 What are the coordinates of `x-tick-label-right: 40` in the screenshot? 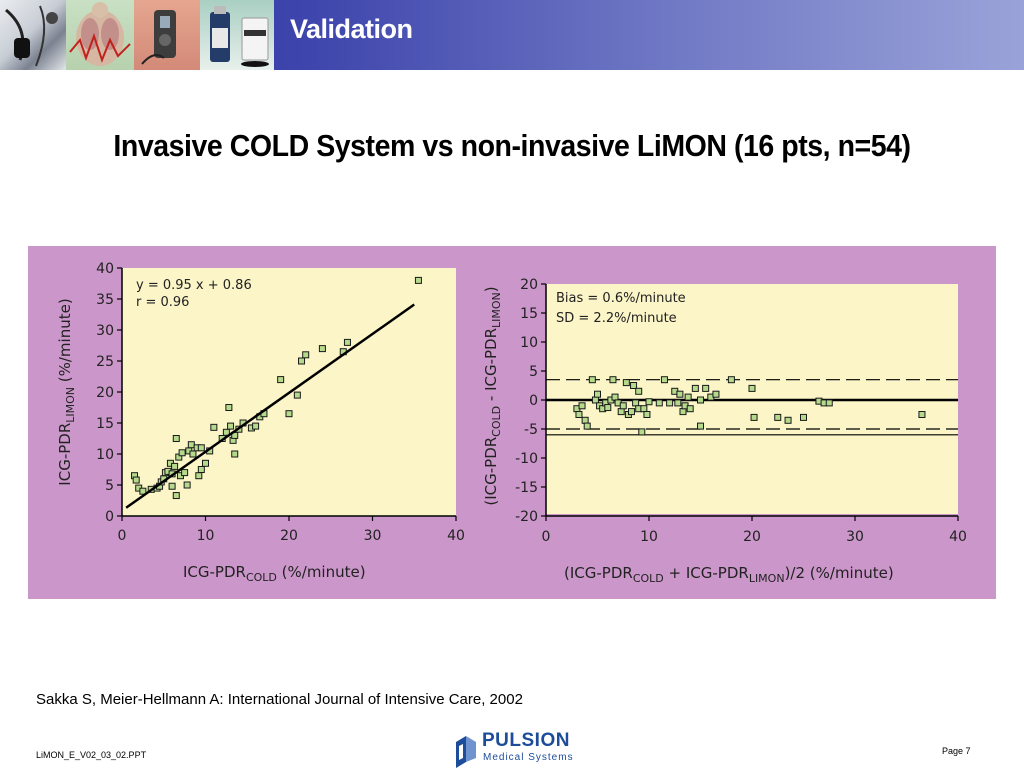 It's located at (958, 537).